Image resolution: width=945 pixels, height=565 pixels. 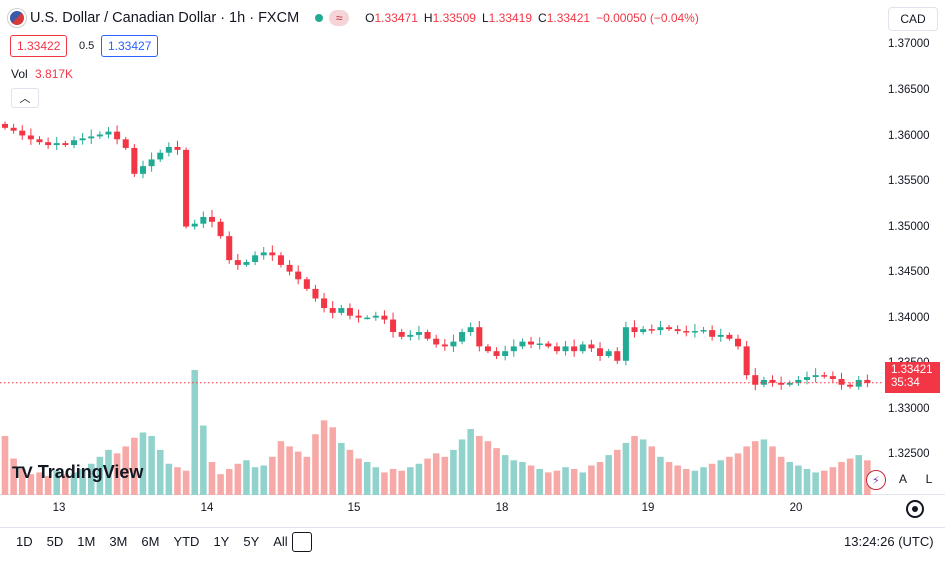 What do you see at coordinates (77, 472) in the screenshot?
I see `tradingview-logo: TV TradingView` at bounding box center [77, 472].